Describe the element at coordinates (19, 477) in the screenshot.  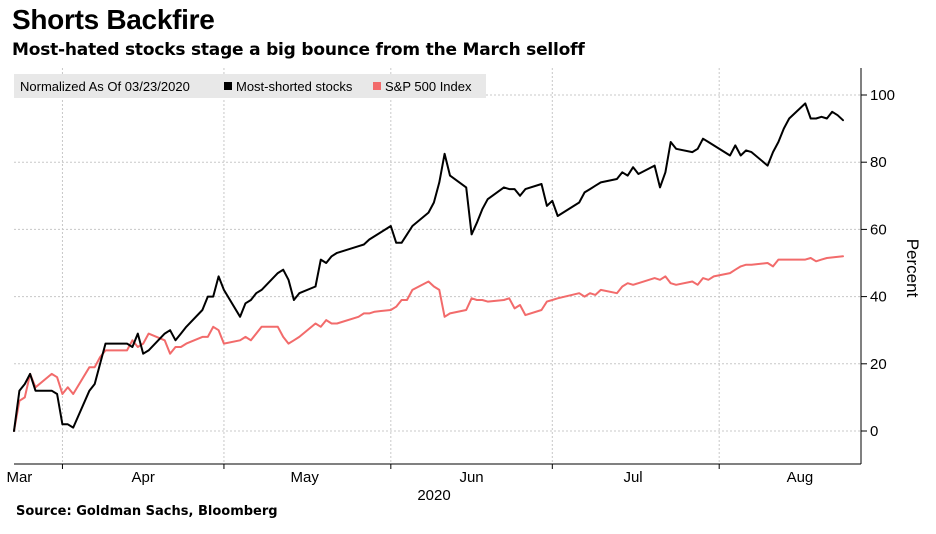
I see `x-tick-label-mar: Mar` at that location.